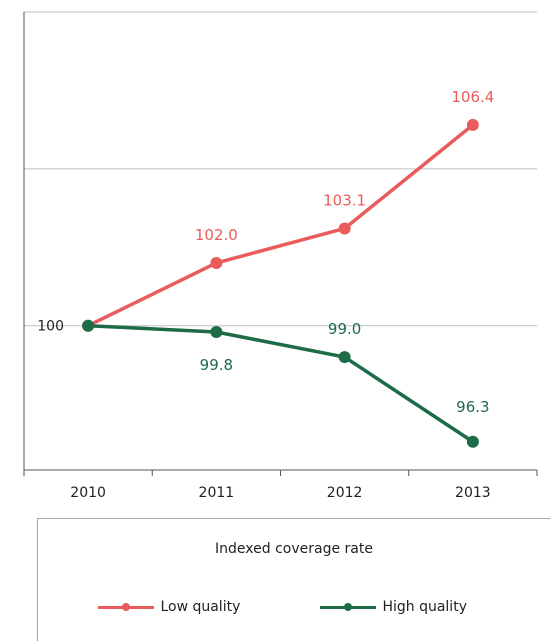  Describe the element at coordinates (344, 200) in the screenshot. I see `data-label-low-quality-2012: 103.1` at that location.